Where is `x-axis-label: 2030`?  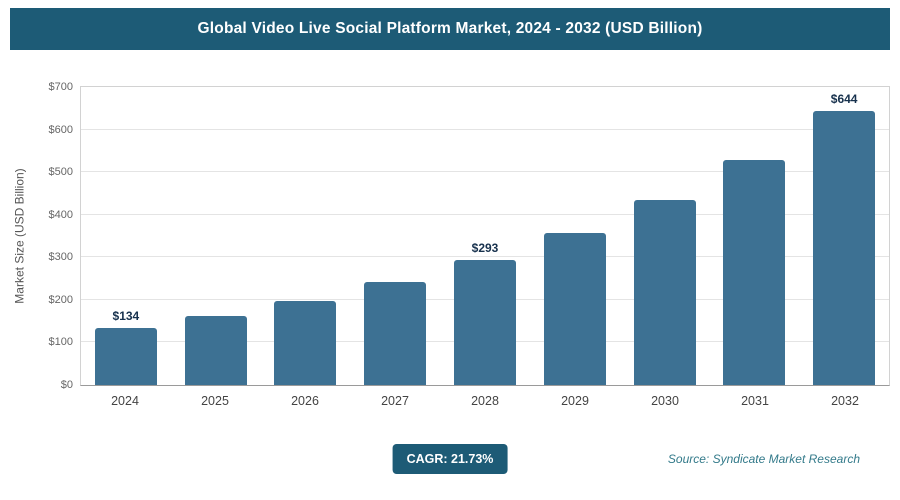 x-axis-label: 2030 is located at coordinates (665, 401).